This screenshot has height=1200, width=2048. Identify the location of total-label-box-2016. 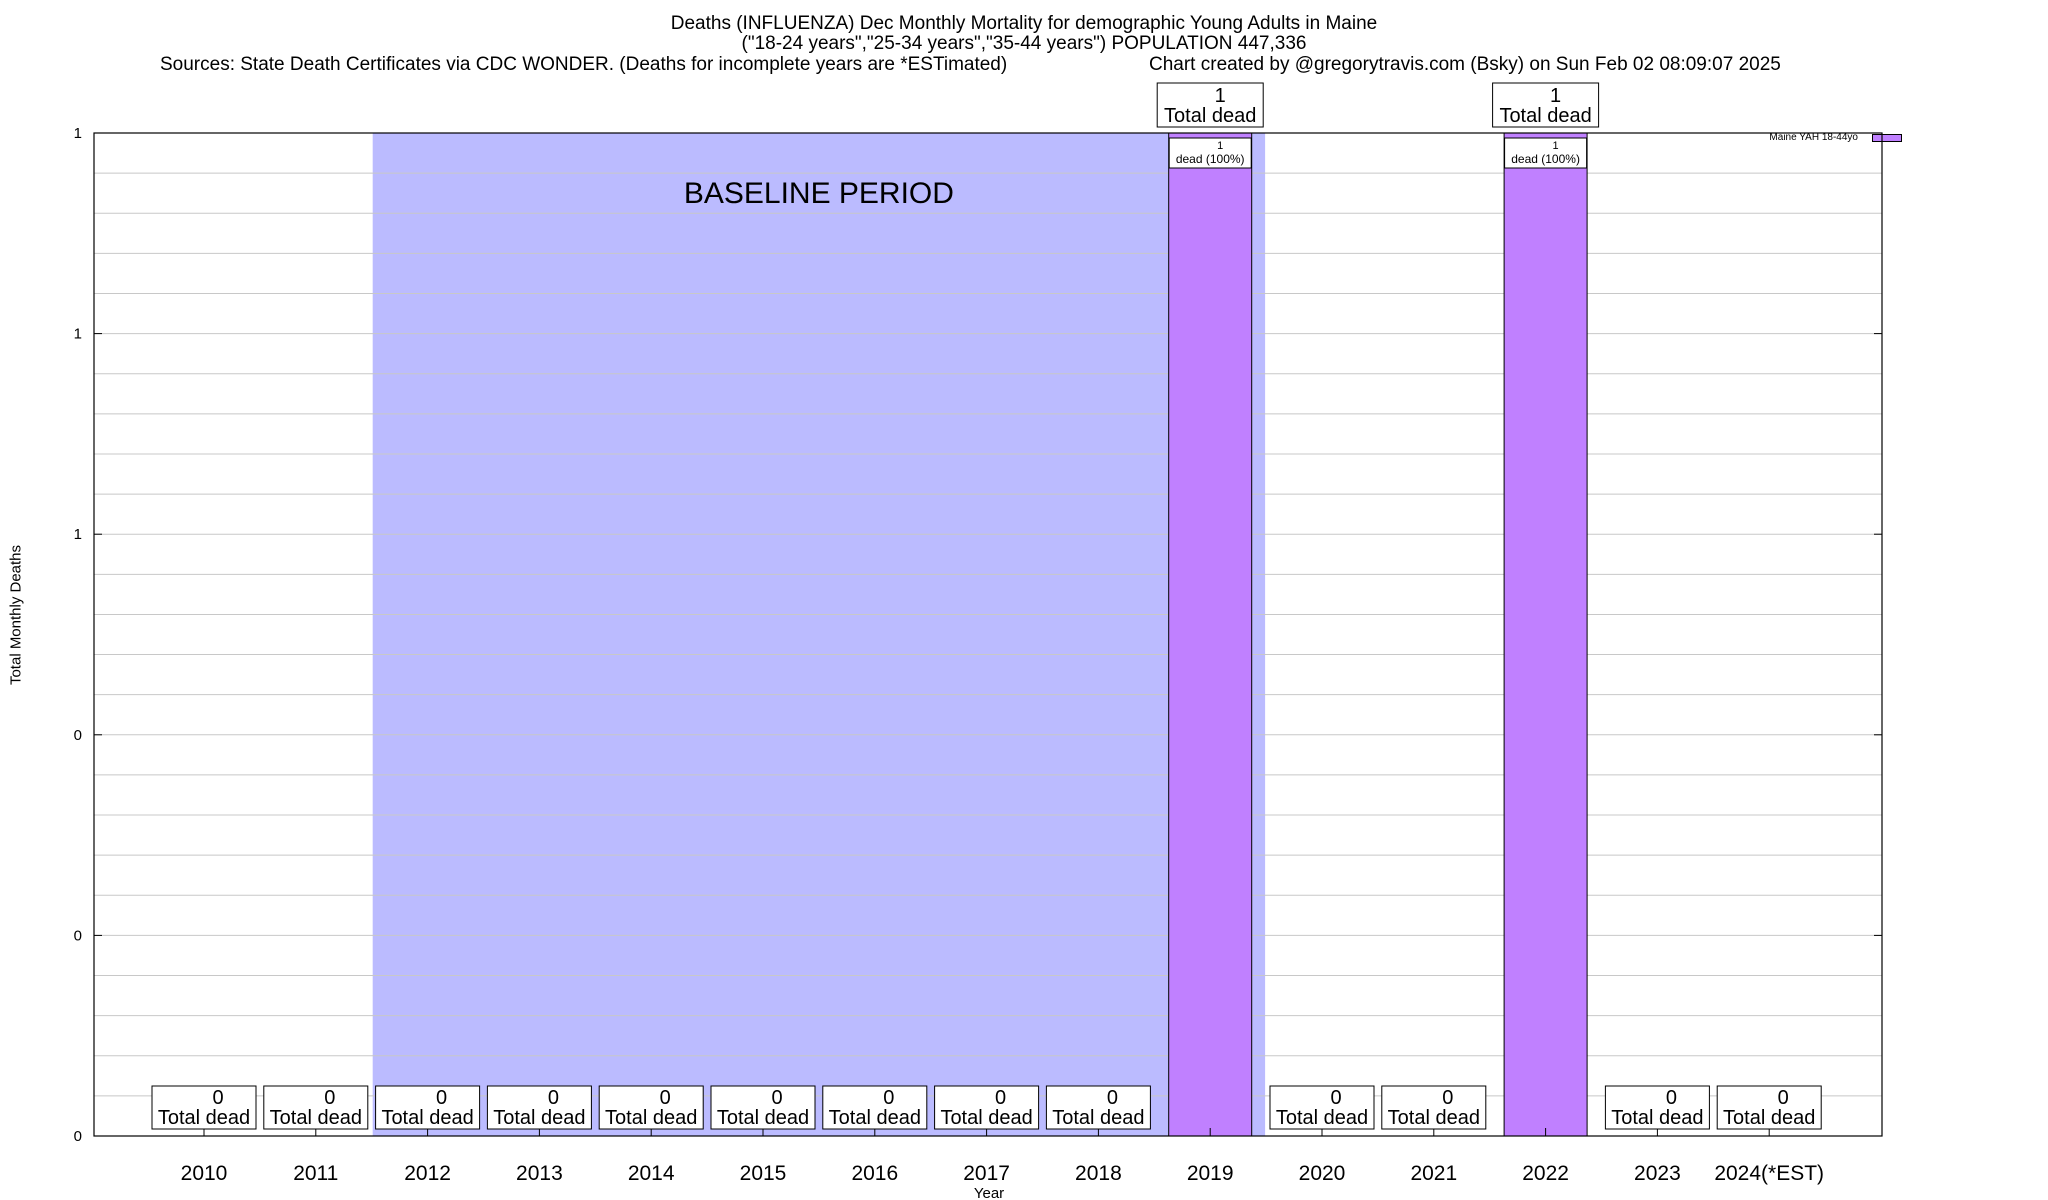
(875, 1107).